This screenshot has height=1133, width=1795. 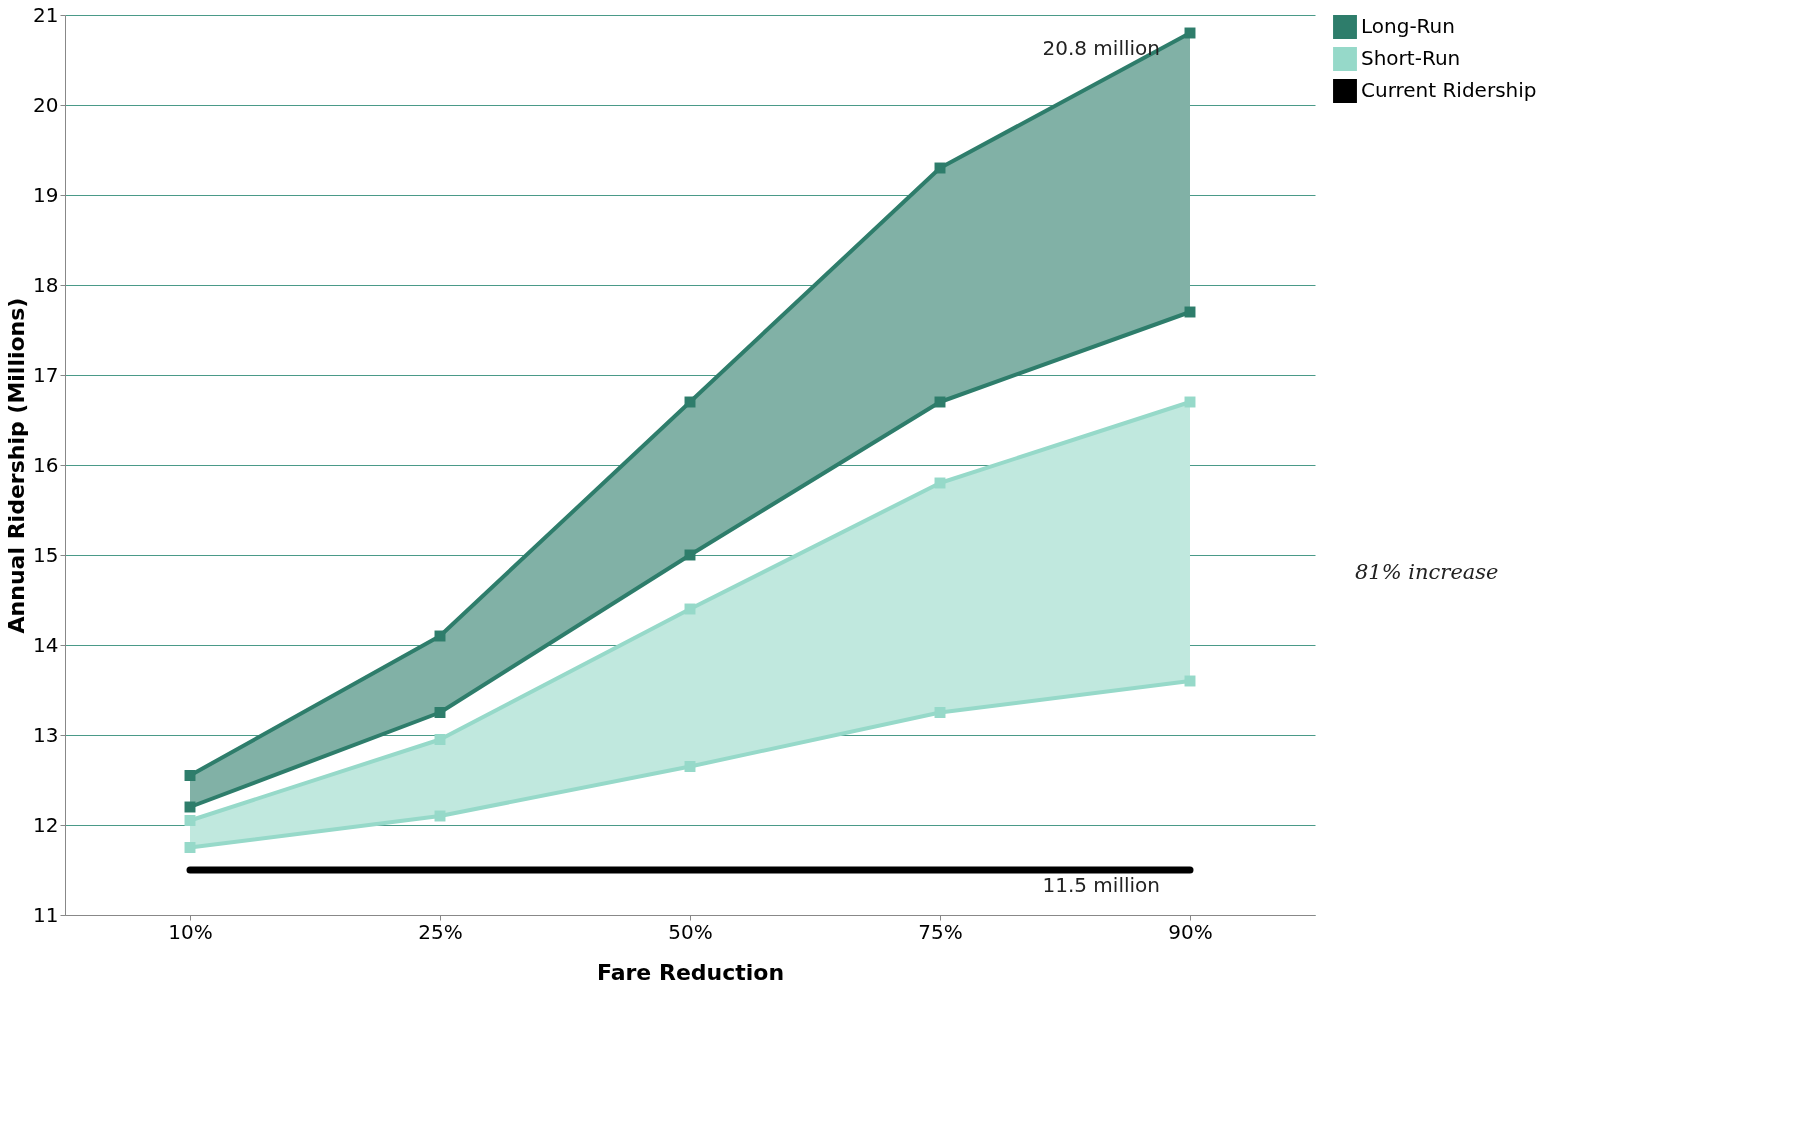 What do you see at coordinates (46, 104) in the screenshot?
I see `y-tick-label: 20` at bounding box center [46, 104].